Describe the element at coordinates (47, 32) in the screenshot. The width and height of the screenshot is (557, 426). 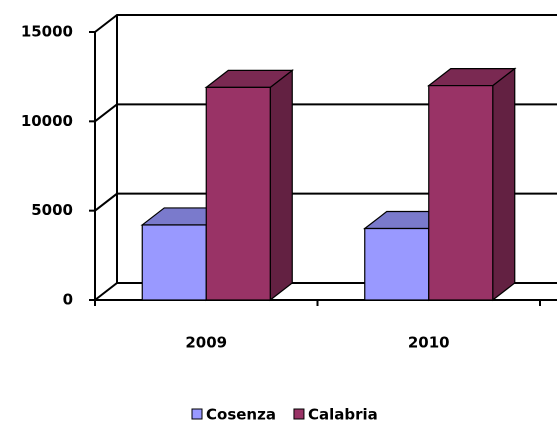
I see `y-tick-label: 15000` at that location.